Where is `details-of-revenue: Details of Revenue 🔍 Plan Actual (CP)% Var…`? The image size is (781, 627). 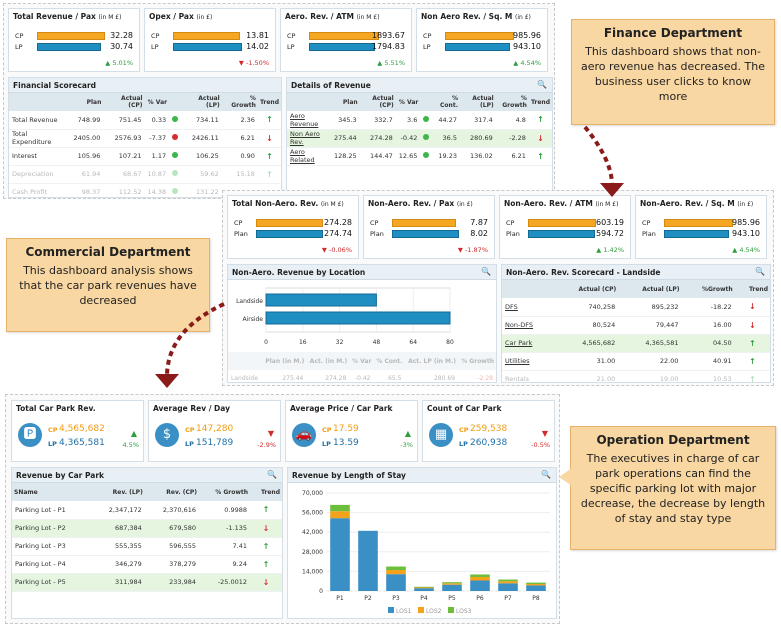
details-of-revenue: Details of Revenue 🔍 Plan Actual (CP)% Var… is located at coordinates (419, 137).